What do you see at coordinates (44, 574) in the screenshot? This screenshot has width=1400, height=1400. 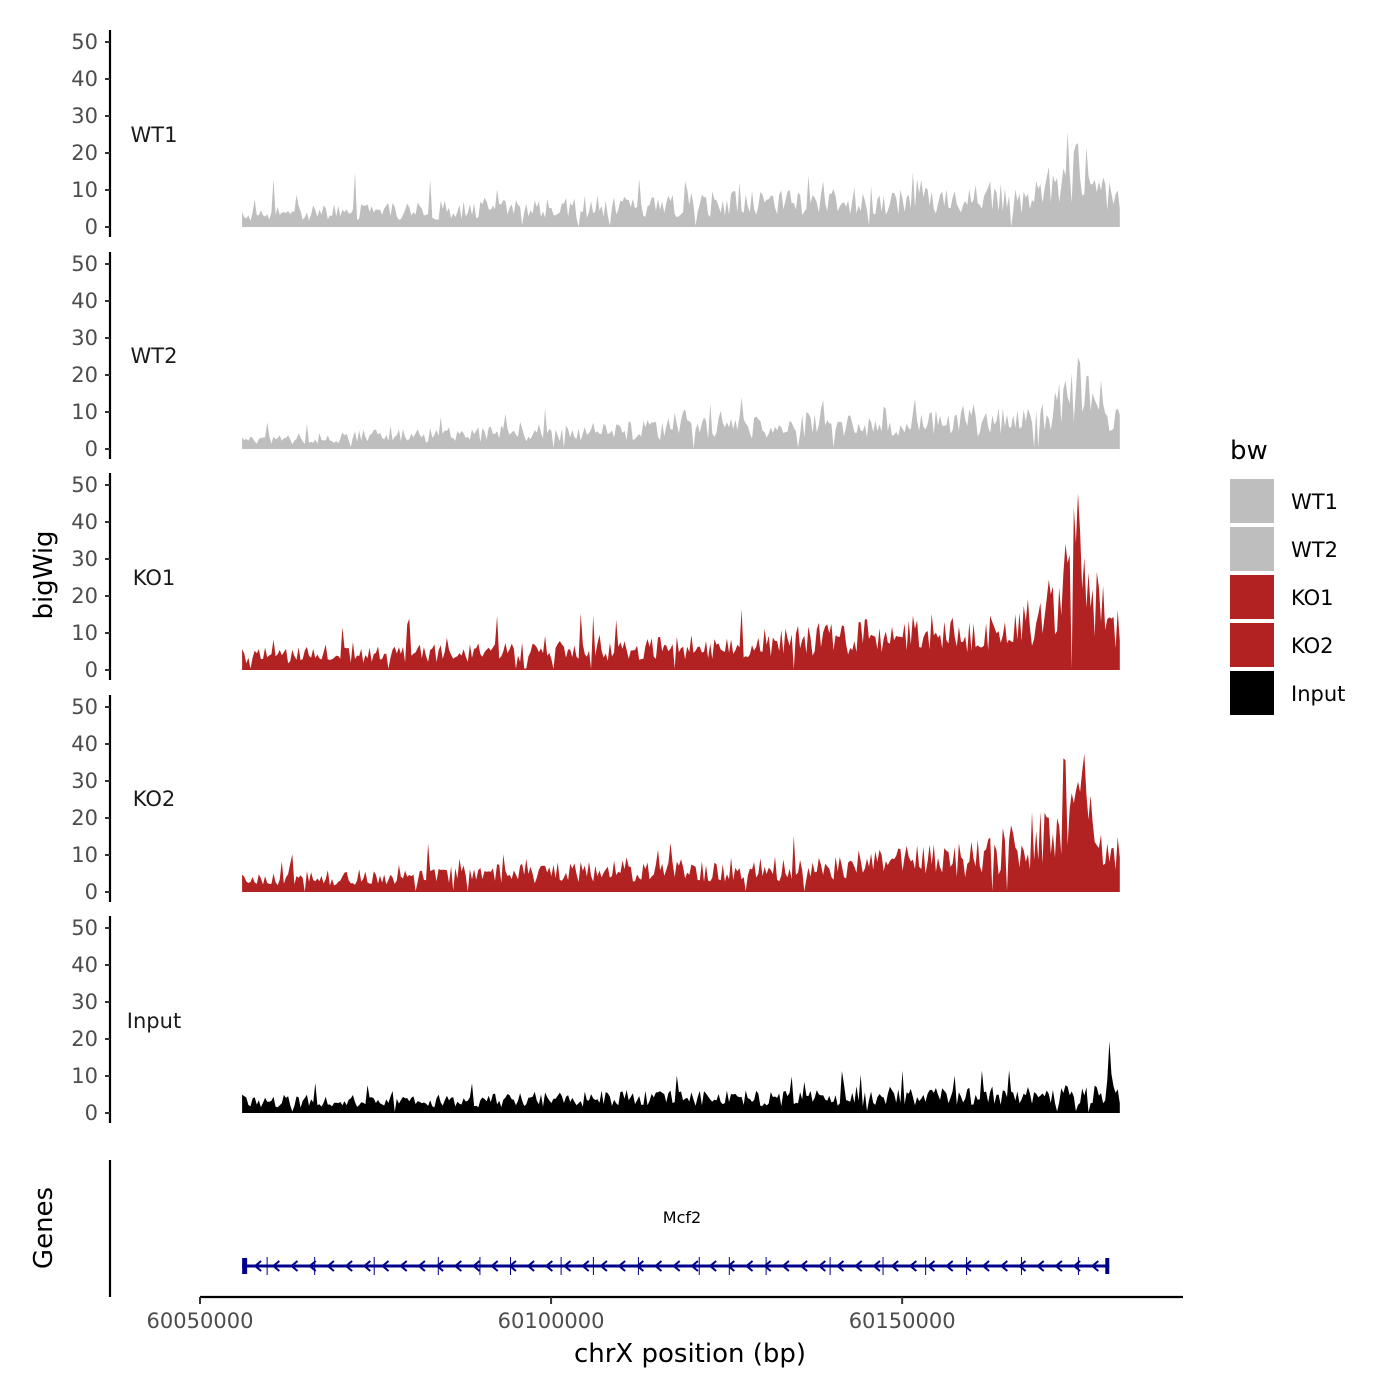 I see `y-axis-title: bigWig` at bounding box center [44, 574].